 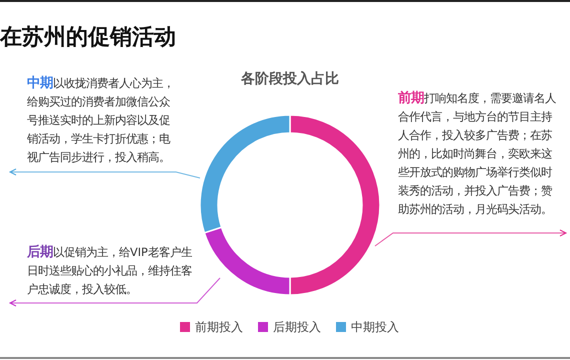 I want to click on legend-label: 前期投入, so click(x=219, y=327).